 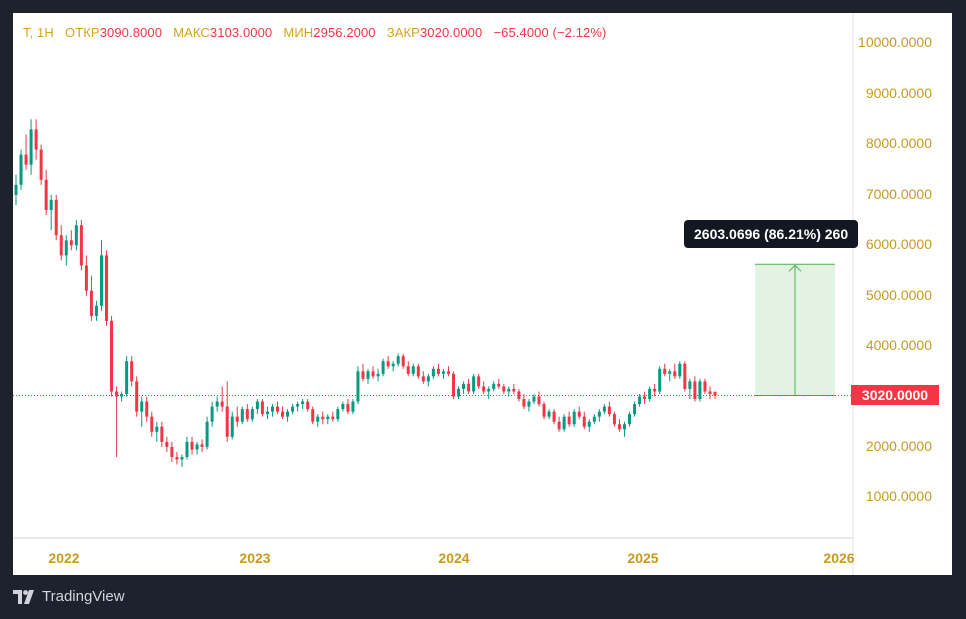 What do you see at coordinates (795, 329) in the screenshot?
I see `measure-tool` at bounding box center [795, 329].